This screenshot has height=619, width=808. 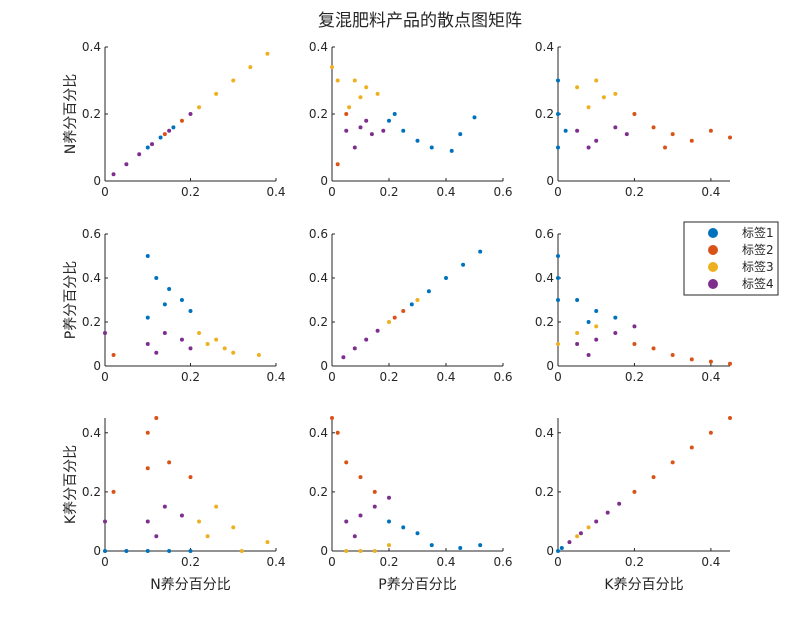 I want to click on figure-title: 复混肥料产品的散点图矩阵, so click(x=420, y=21).